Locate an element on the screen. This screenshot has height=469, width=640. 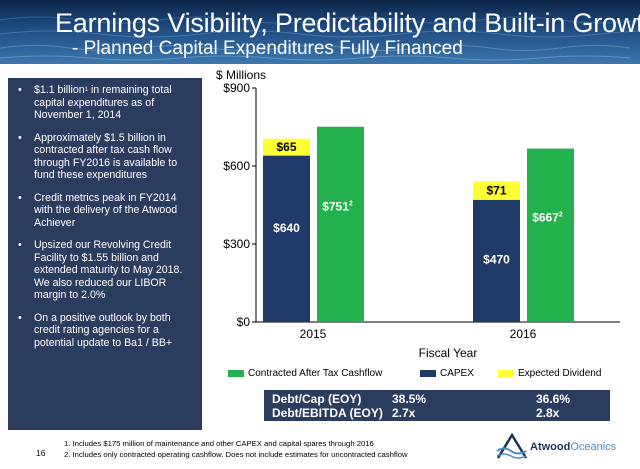
highlight-text: $1.1 billion is located at coordinates (59, 90).